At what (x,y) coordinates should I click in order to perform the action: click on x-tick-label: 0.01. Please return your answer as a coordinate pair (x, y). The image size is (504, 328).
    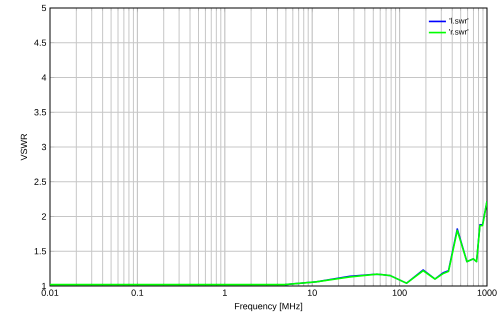
    Looking at the image, I should click on (50, 293).